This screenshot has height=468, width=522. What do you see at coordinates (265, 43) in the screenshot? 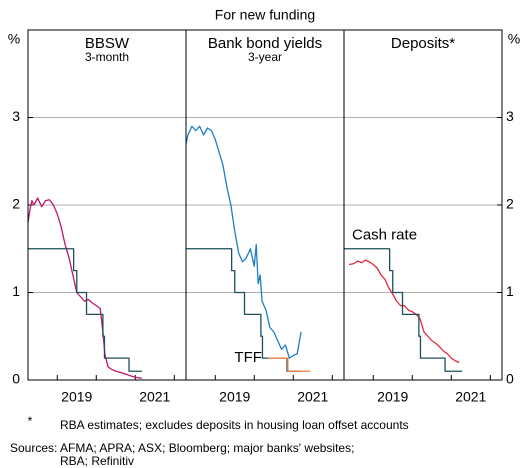
I see `panel-title: Bank bond yields` at bounding box center [265, 43].